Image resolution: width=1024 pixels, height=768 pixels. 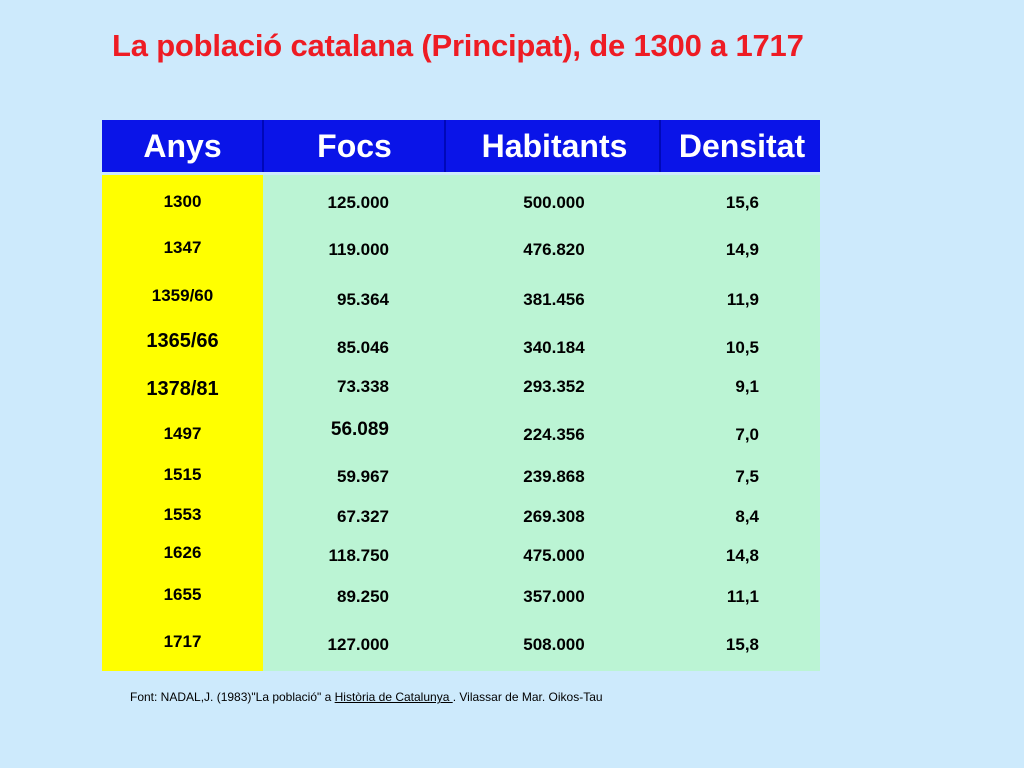 What do you see at coordinates (358, 644) in the screenshot?
I see `table-cell-focs: 127.000` at bounding box center [358, 644].